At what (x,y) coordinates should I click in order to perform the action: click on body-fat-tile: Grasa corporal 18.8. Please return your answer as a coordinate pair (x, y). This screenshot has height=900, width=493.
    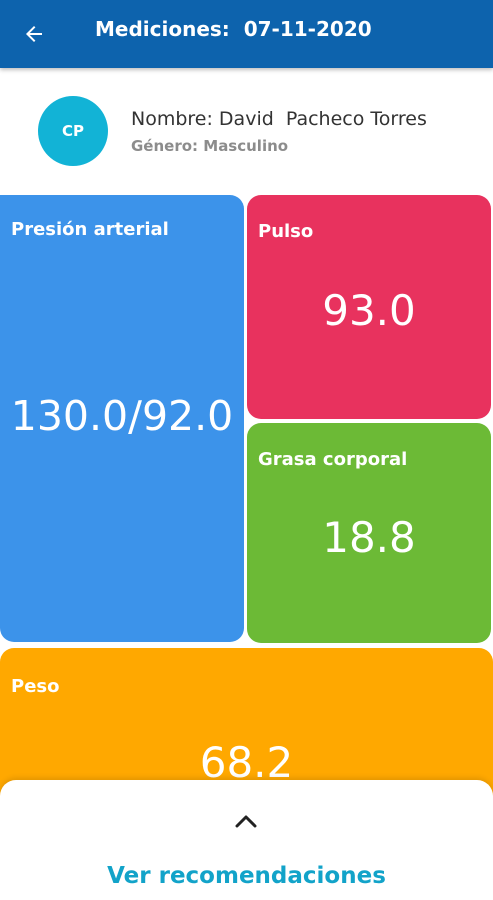
    Looking at the image, I should click on (369, 533).